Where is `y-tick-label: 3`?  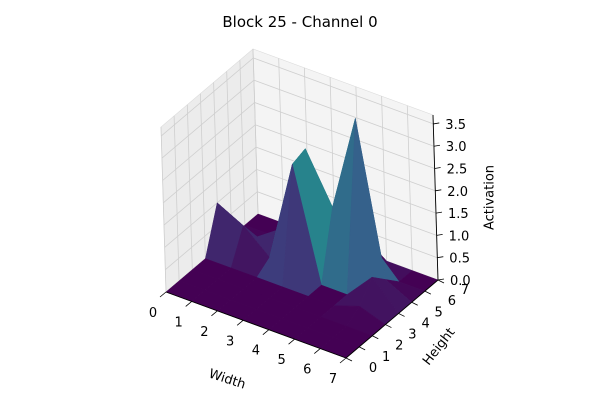 y-tick-label: 3 is located at coordinates (412, 335).